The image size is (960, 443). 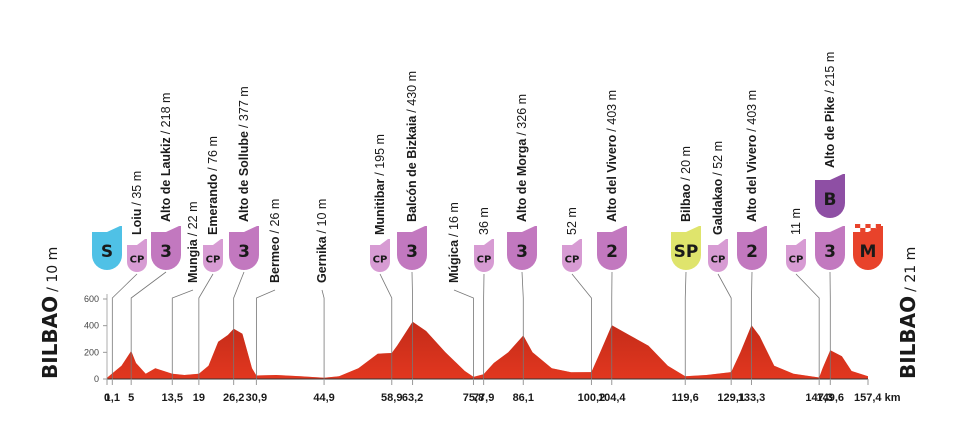 What do you see at coordinates (380, 184) in the screenshot?
I see `waypoint-label: Munitibar / 195 m` at bounding box center [380, 184].